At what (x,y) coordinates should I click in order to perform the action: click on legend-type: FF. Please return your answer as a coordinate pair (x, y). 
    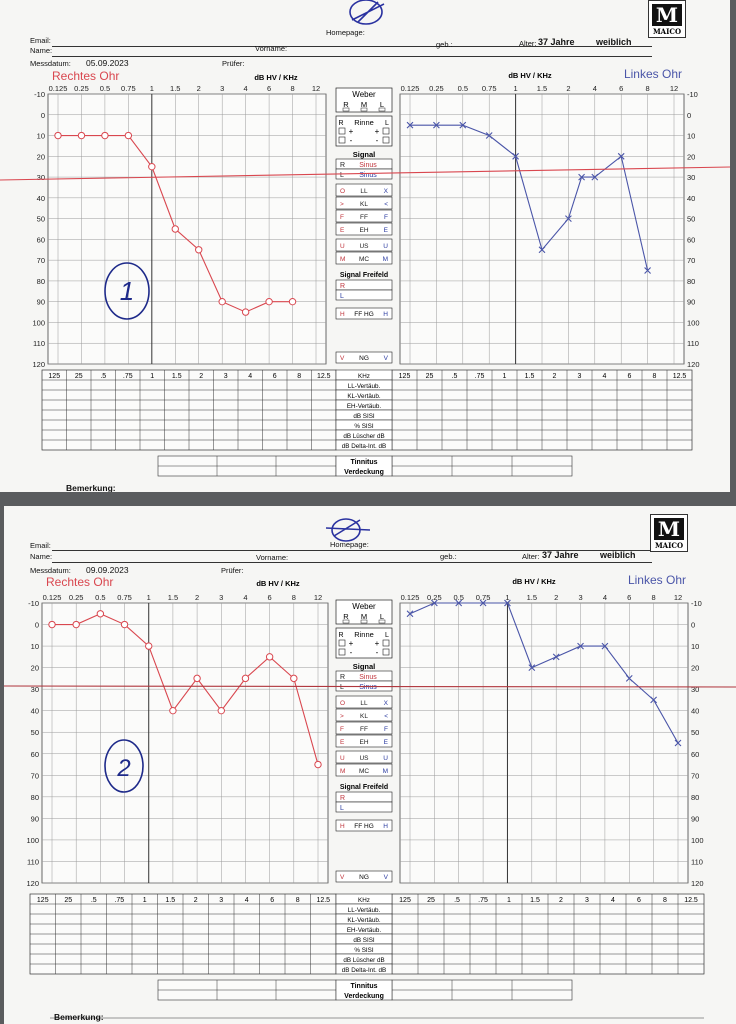
    Looking at the image, I should click on (364, 729).